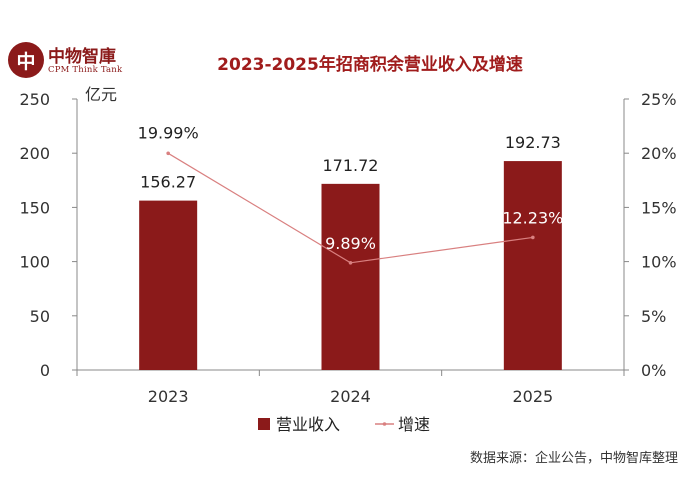  I want to click on y-tick-label-left: 50, so click(40, 316).